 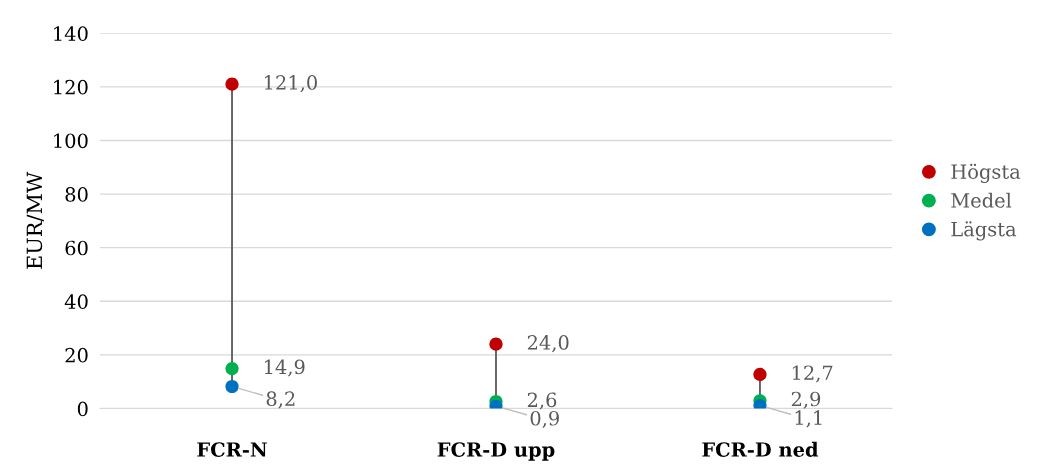 I want to click on data-label: 121,0, so click(x=290, y=84).